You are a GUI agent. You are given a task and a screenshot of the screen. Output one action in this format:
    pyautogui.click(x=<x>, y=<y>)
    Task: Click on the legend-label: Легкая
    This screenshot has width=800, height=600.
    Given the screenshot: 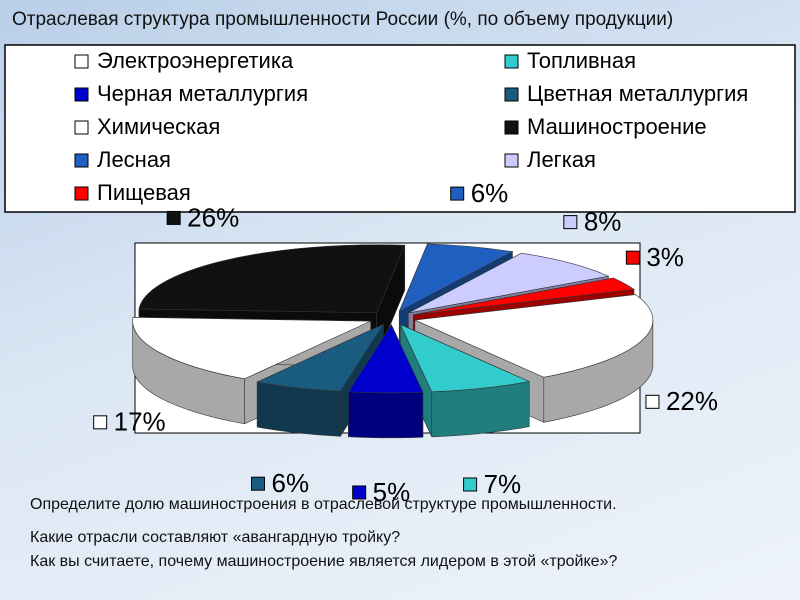 What is the action you would take?
    pyautogui.click(x=561, y=159)
    